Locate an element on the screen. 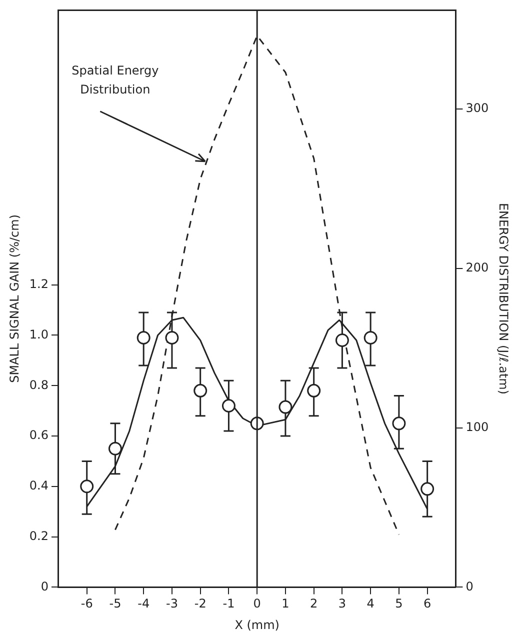  x-tick-label: 0 is located at coordinates (257, 603).